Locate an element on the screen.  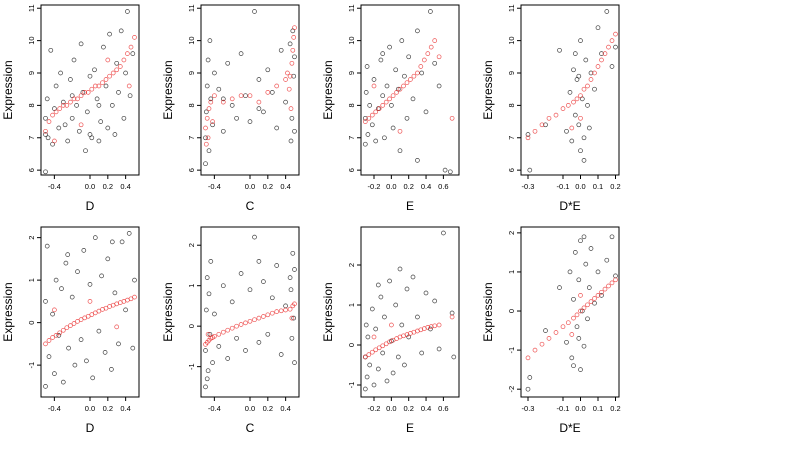
x-tick-label: 0.2 is located at coordinates (268, 186).